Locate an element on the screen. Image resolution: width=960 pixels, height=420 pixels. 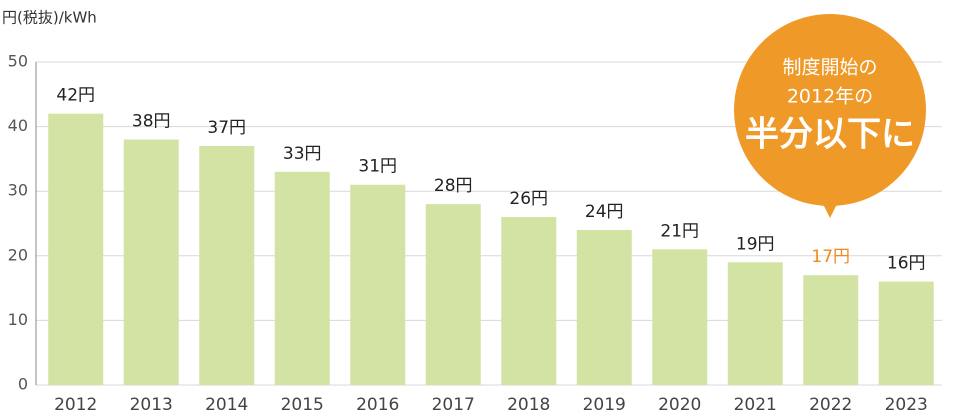
x-tick-label: 2019 is located at coordinates (604, 405).